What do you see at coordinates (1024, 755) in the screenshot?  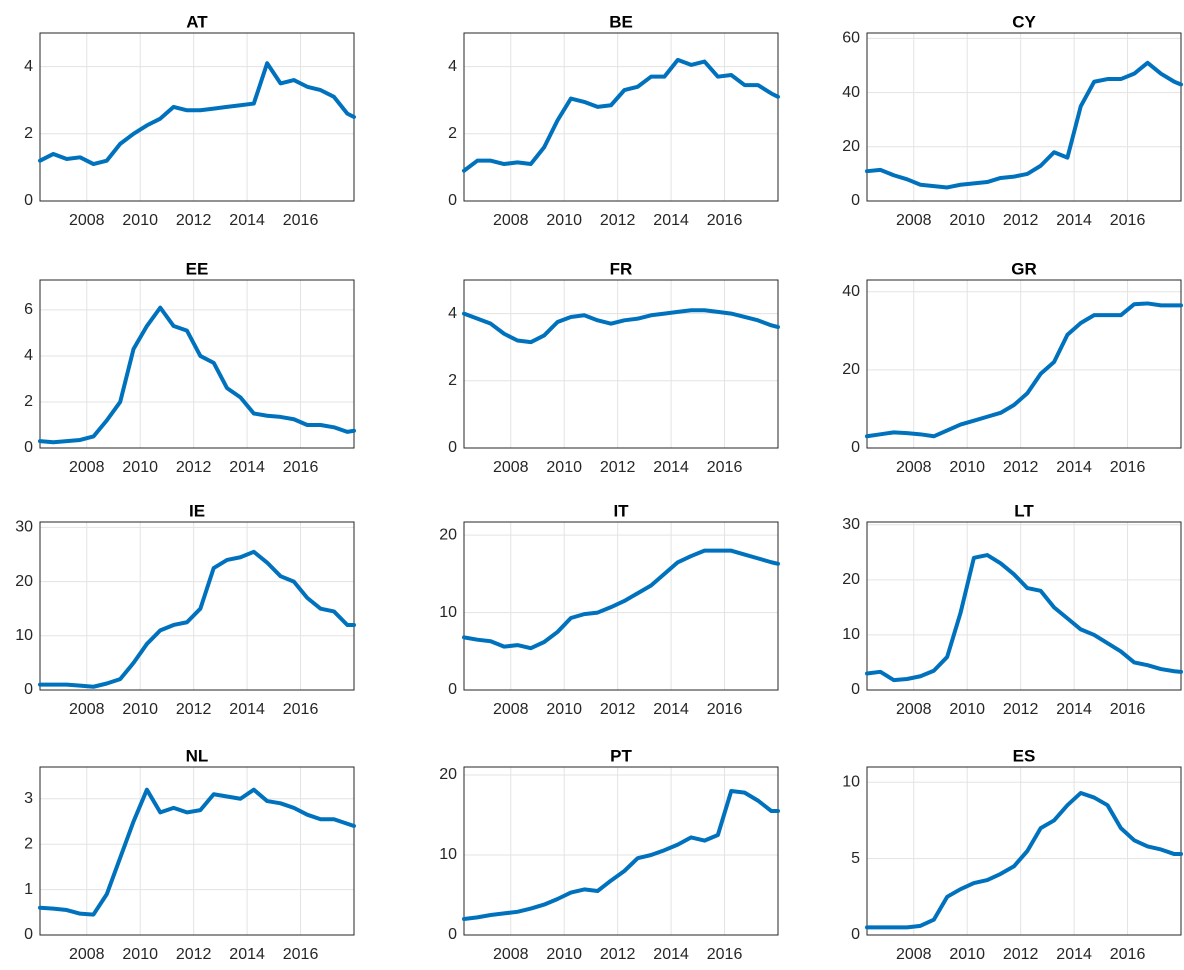 I see `subplot-title: ES` at bounding box center [1024, 755].